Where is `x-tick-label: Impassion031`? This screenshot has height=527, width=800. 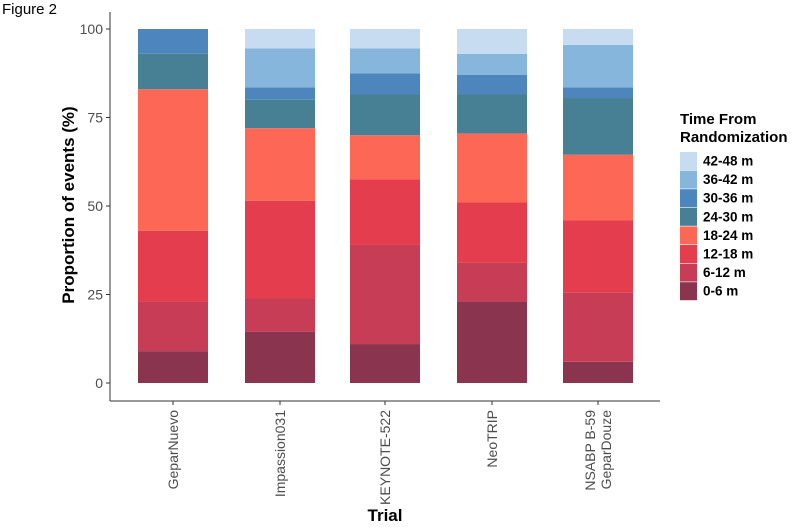
x-tick-label: Impassion031 is located at coordinates (280, 453).